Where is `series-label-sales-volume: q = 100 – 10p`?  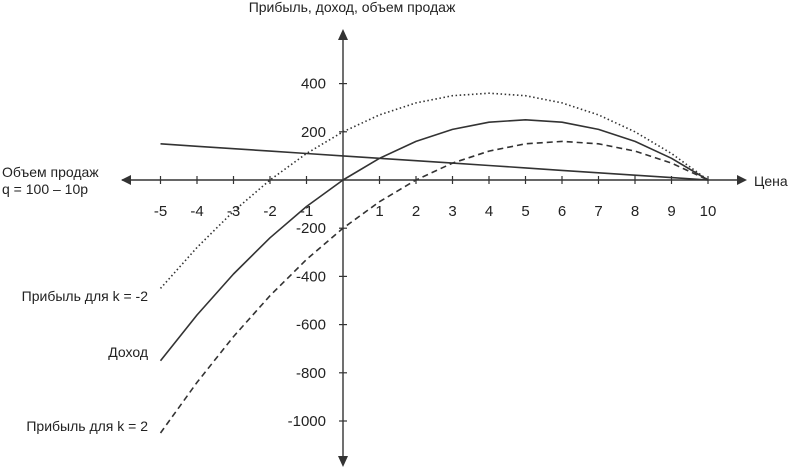 series-label-sales-volume: q = 100 – 10p is located at coordinates (45, 189).